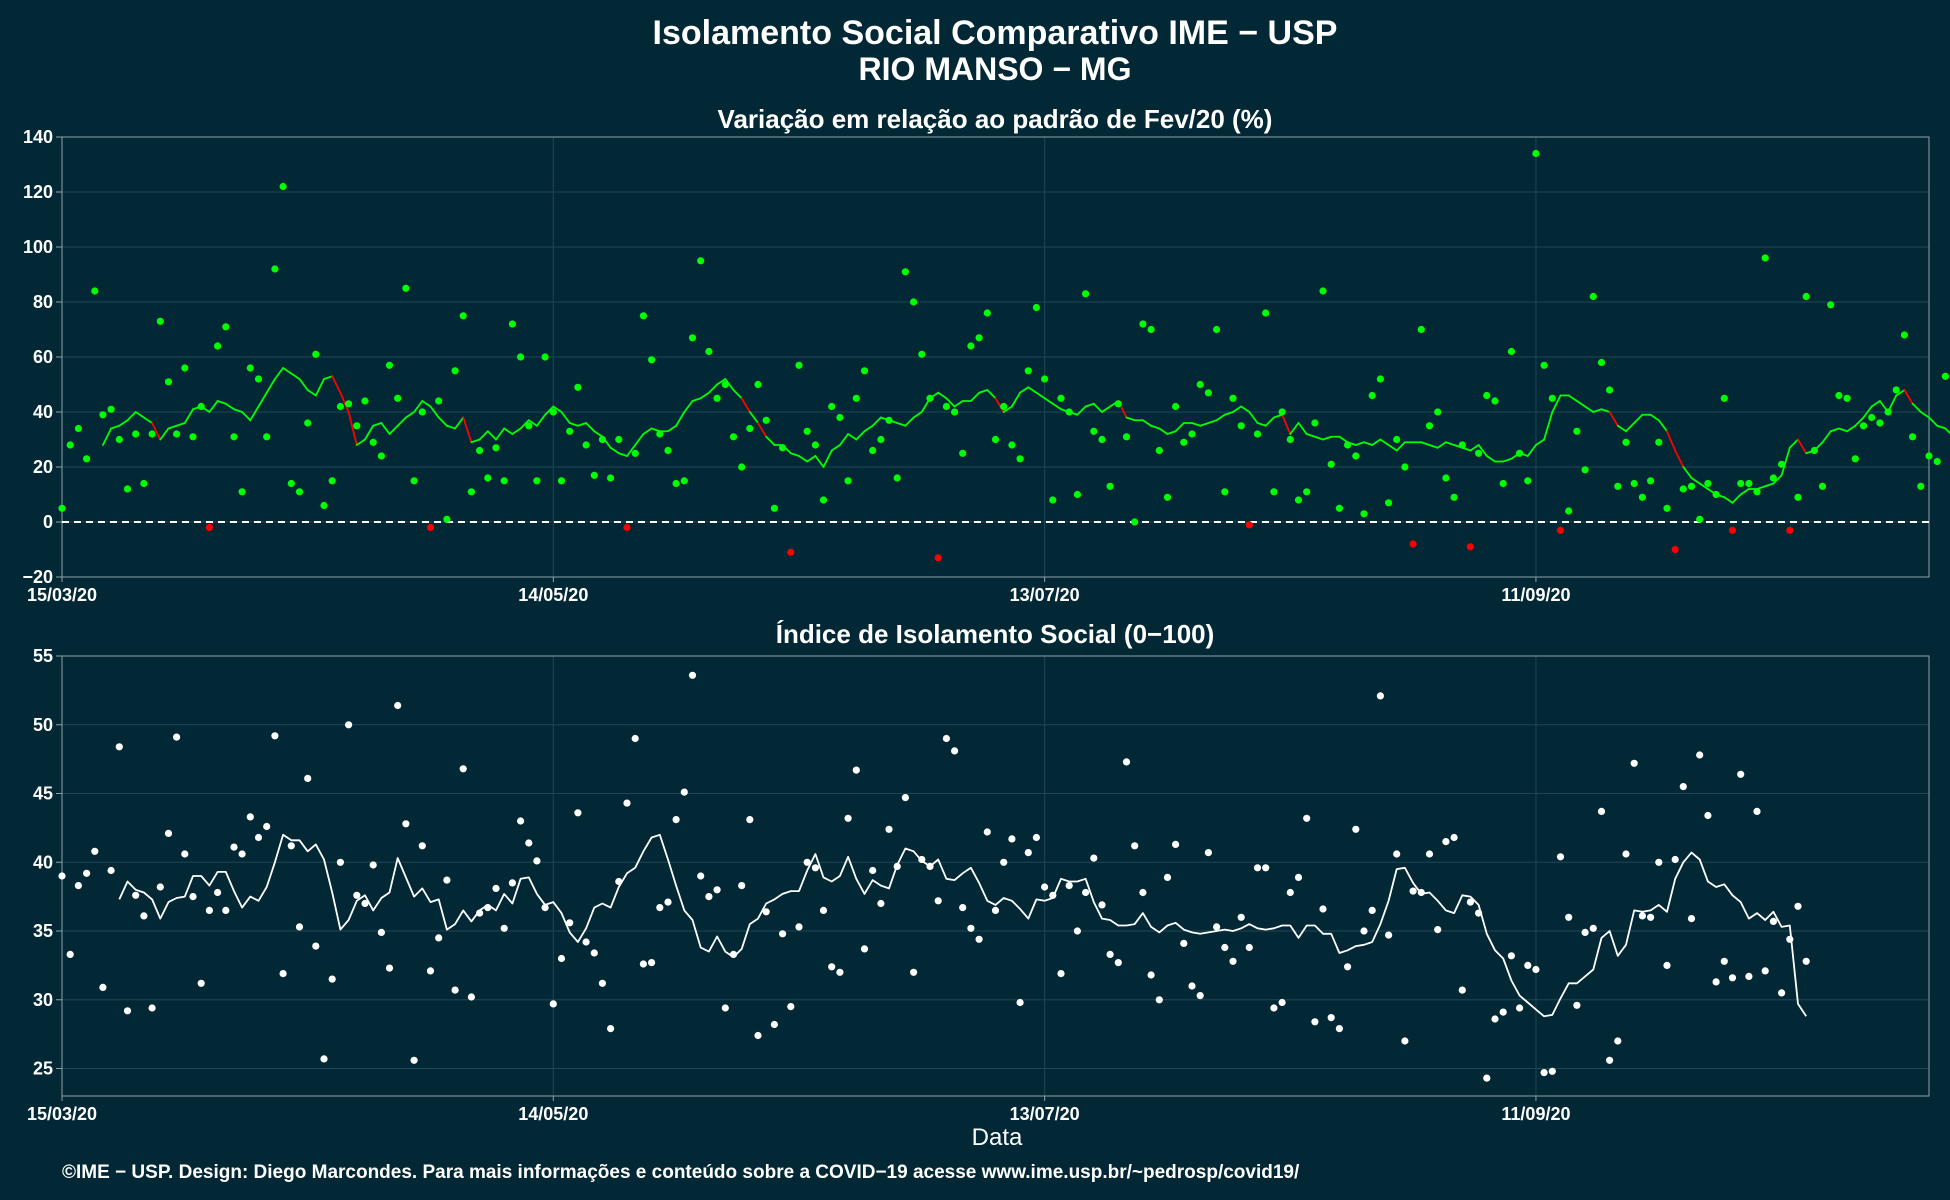  What do you see at coordinates (62, 595) in the screenshot?
I see `x-tick-label: 15/03/20` at bounding box center [62, 595].